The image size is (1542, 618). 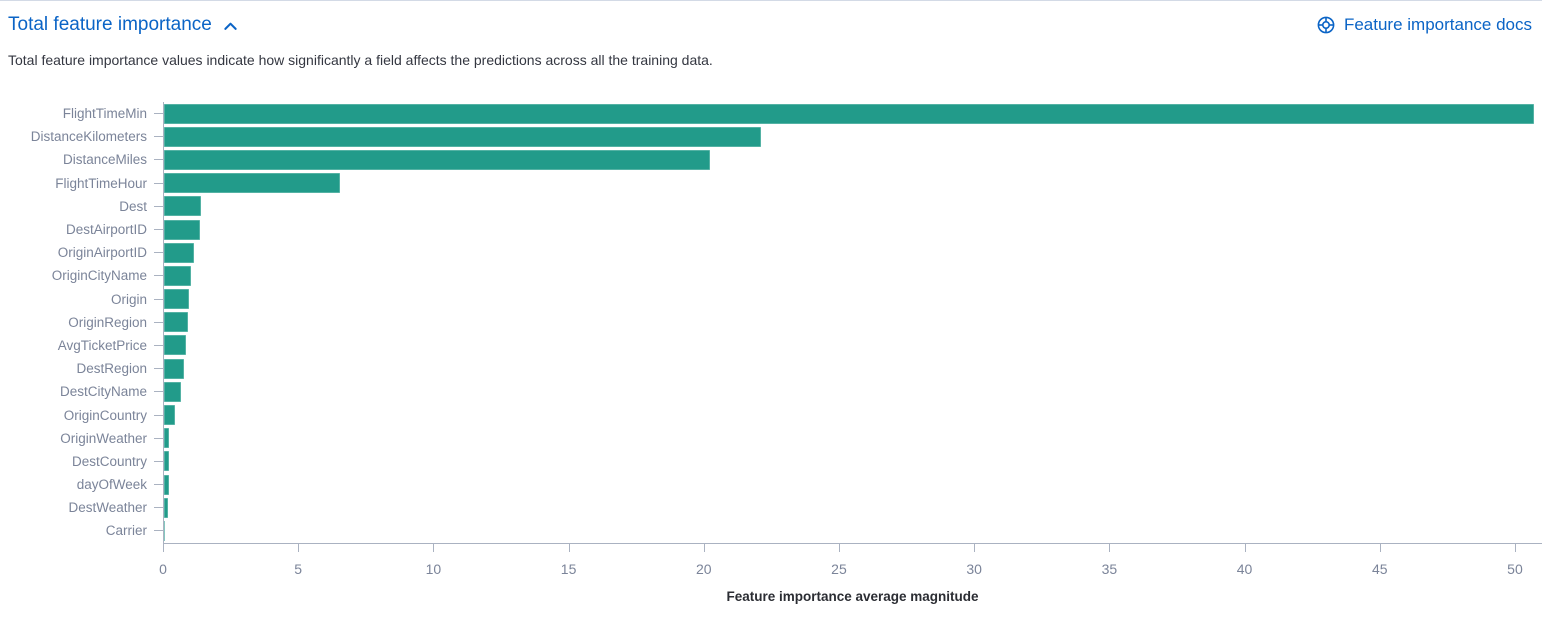 What do you see at coordinates (703, 568) in the screenshot?
I see `x-axis-tick-label: 20` at bounding box center [703, 568].